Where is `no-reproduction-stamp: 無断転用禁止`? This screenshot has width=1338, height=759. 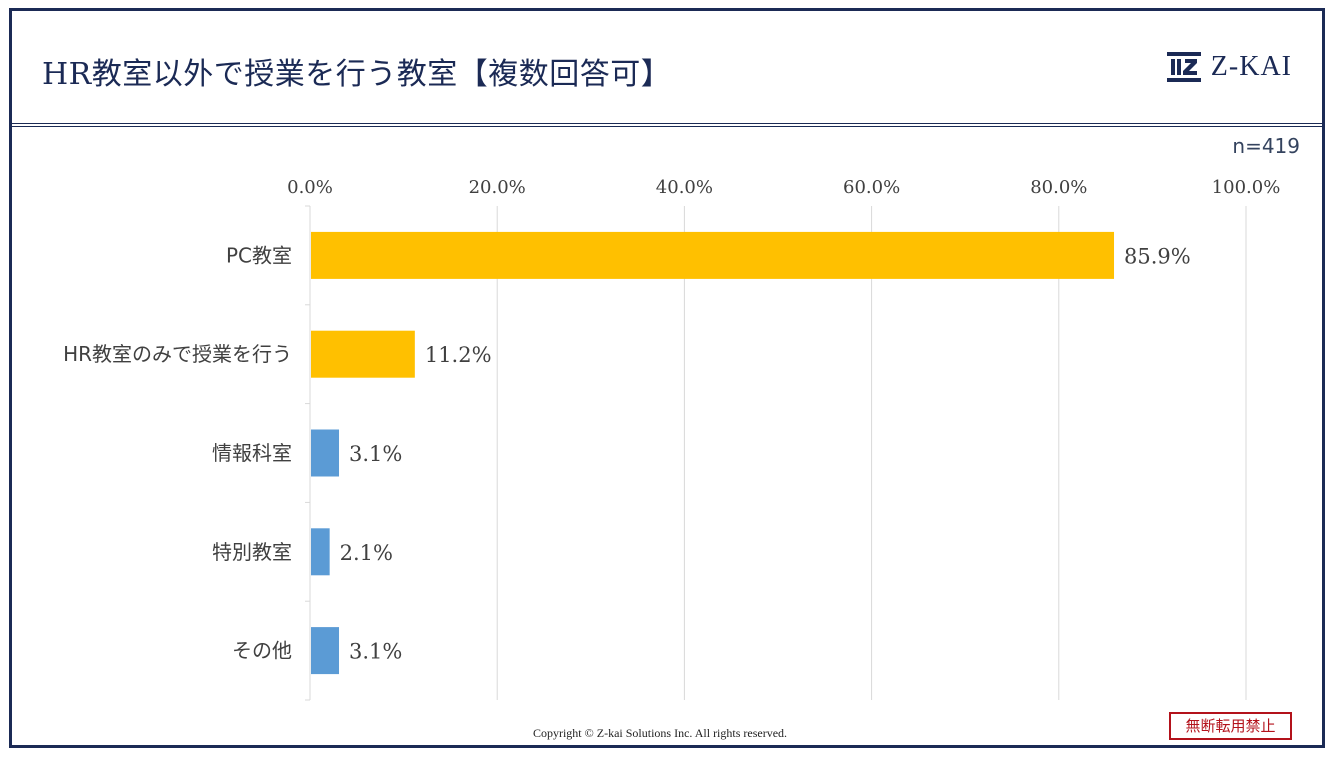 no-reproduction-stamp: 無断転用禁止 is located at coordinates (1230, 726).